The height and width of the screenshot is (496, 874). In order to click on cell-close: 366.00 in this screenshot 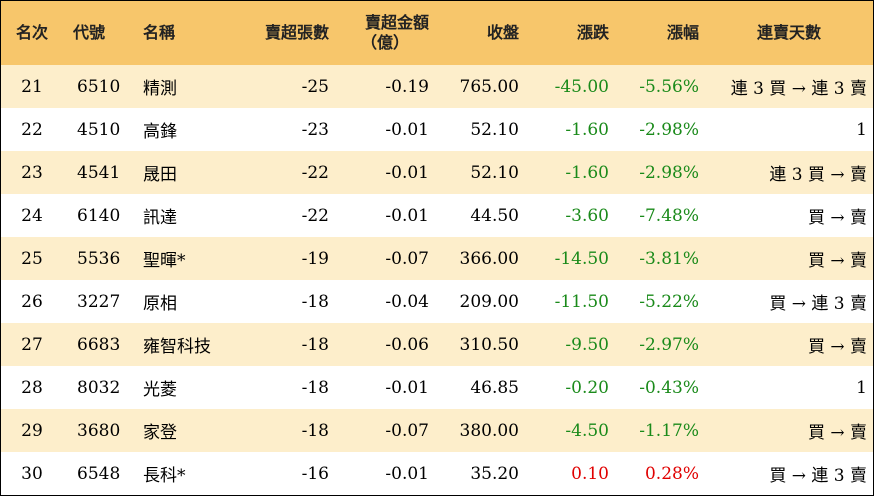, I will do `click(489, 258)`.